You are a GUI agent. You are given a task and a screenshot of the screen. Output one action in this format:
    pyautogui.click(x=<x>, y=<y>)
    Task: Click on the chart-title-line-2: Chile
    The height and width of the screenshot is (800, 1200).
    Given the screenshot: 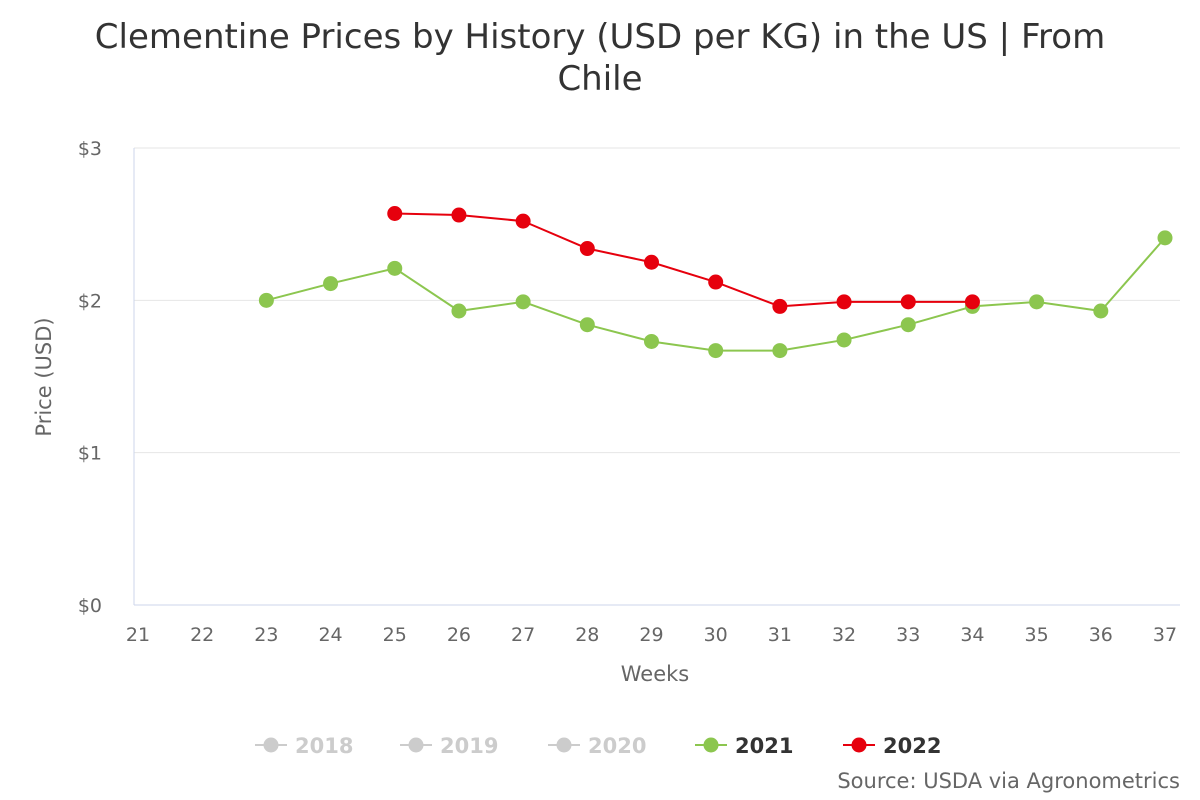 What is the action you would take?
    pyautogui.click(x=599, y=79)
    